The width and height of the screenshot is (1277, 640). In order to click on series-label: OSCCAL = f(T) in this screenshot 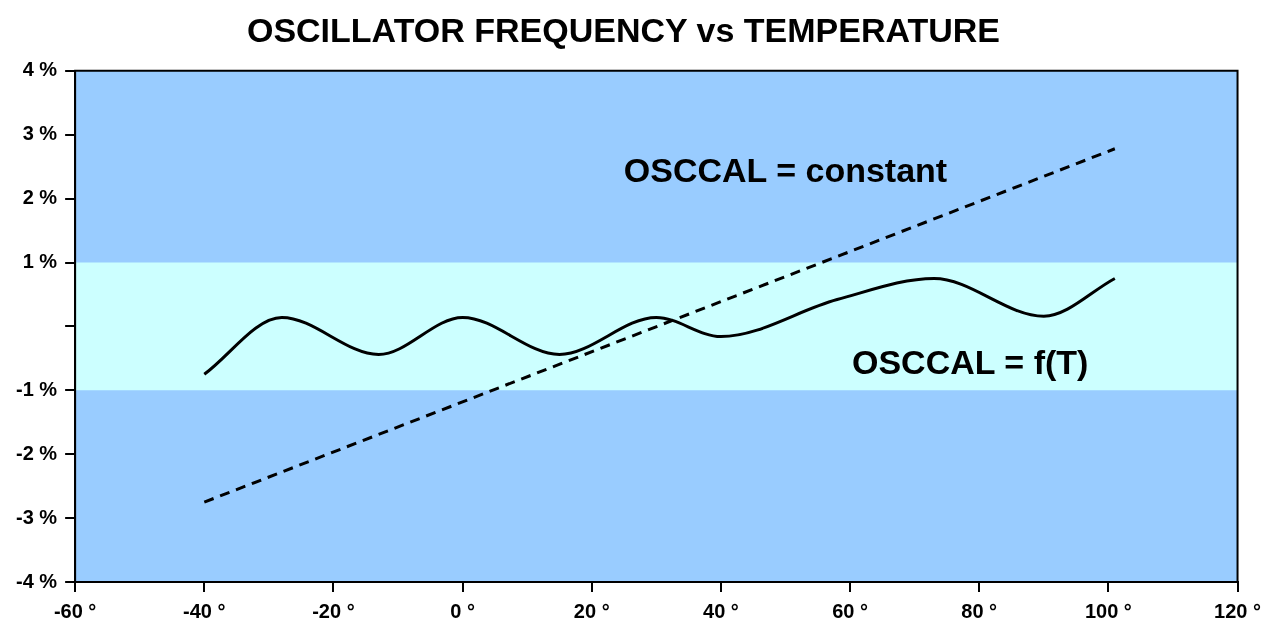, I will do `click(970, 362)`.